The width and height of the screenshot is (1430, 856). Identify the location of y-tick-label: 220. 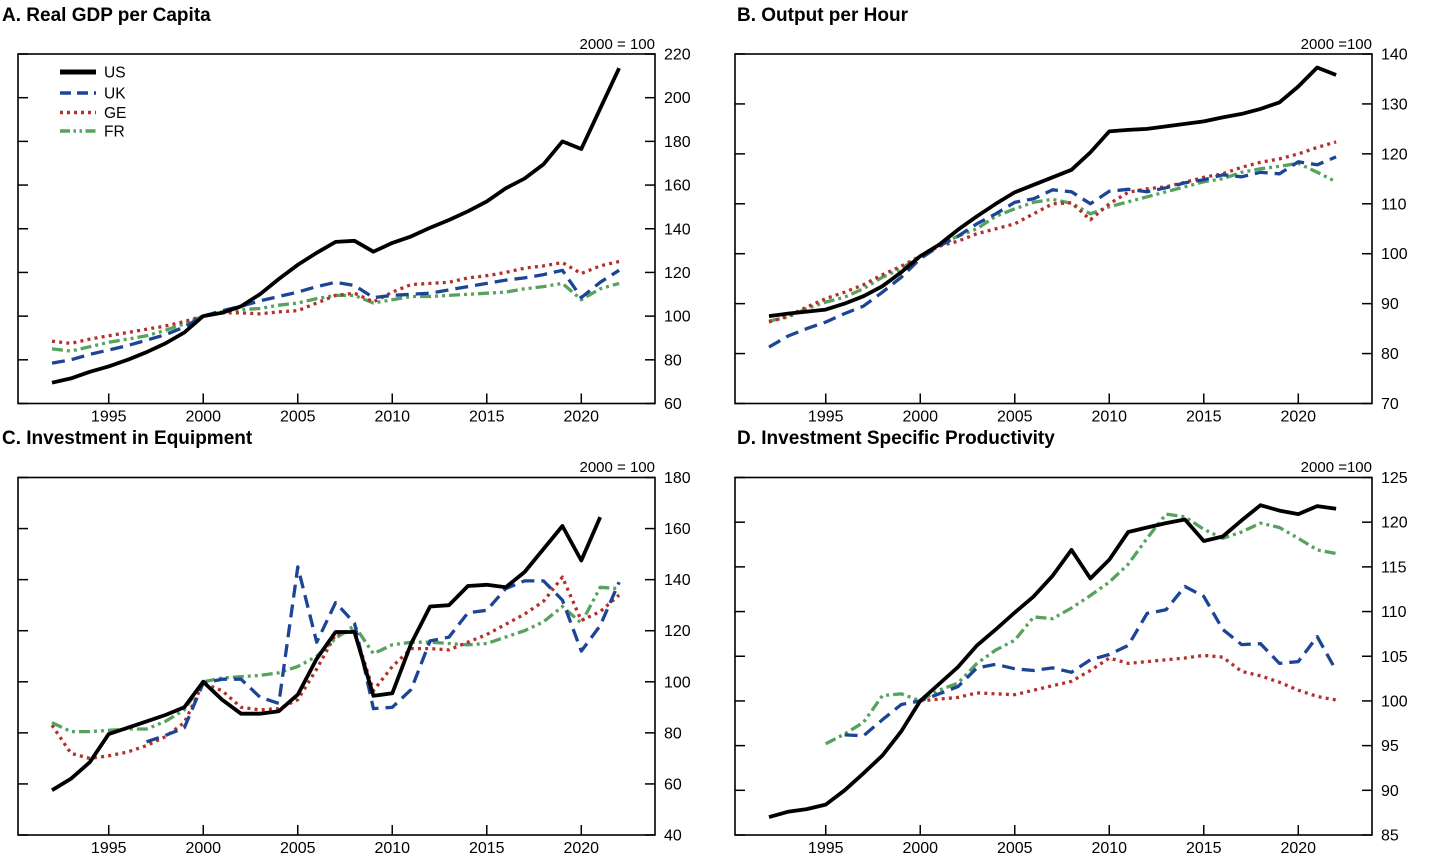
(677, 55).